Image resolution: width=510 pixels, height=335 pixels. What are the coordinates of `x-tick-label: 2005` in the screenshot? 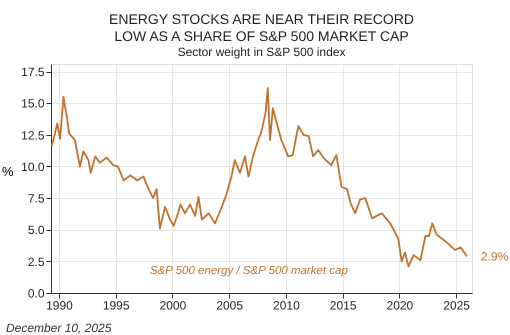 It's located at (230, 305).